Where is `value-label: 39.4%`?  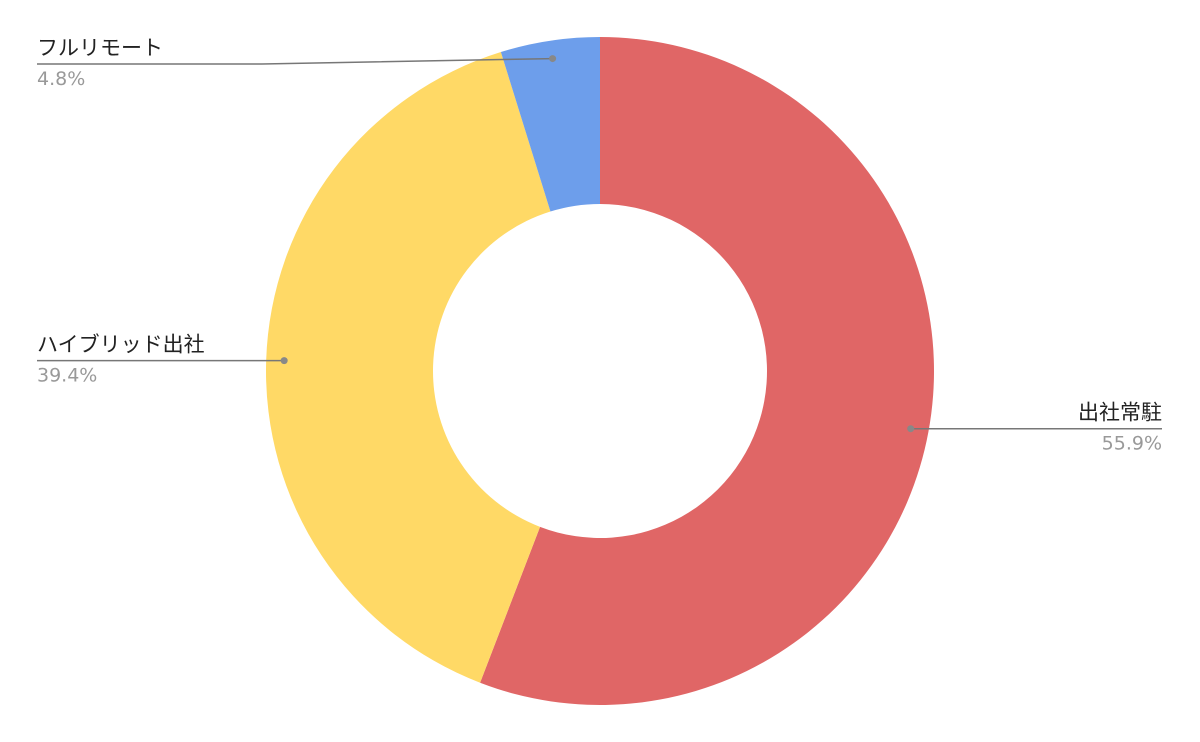 value-label: 39.4% is located at coordinates (67, 376).